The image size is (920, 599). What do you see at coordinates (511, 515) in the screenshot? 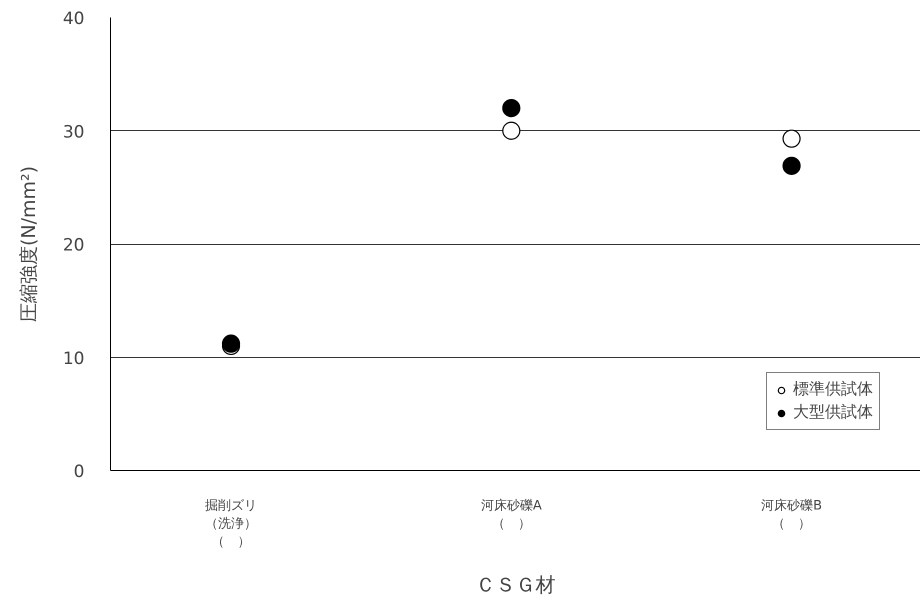
I see `x-tick-label: 河床砂礫A（ ）` at bounding box center [511, 515].